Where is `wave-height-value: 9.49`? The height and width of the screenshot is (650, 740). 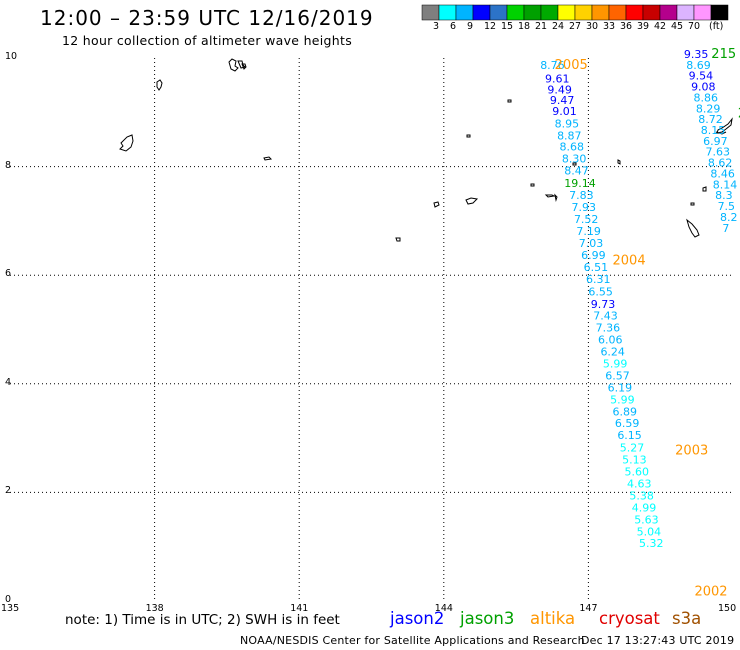 wave-height-value: 9.49 is located at coordinates (559, 89).